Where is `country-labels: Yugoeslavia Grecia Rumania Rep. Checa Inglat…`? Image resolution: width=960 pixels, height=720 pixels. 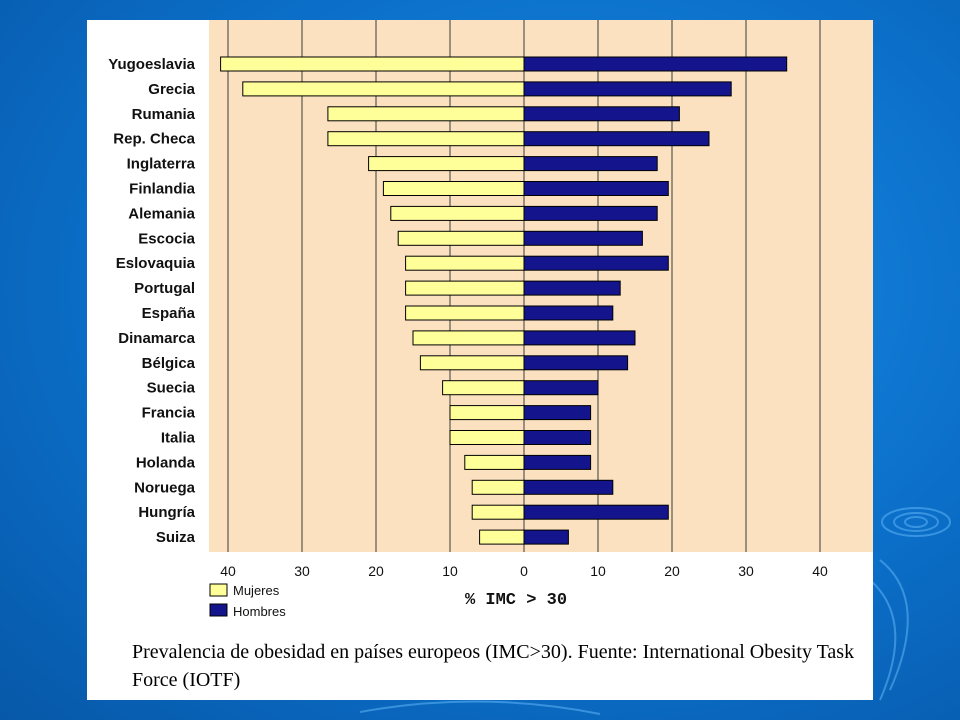
country-labels: Yugoeslavia Grecia Rumania Rep. Checa Inglat… is located at coordinates (151, 301).